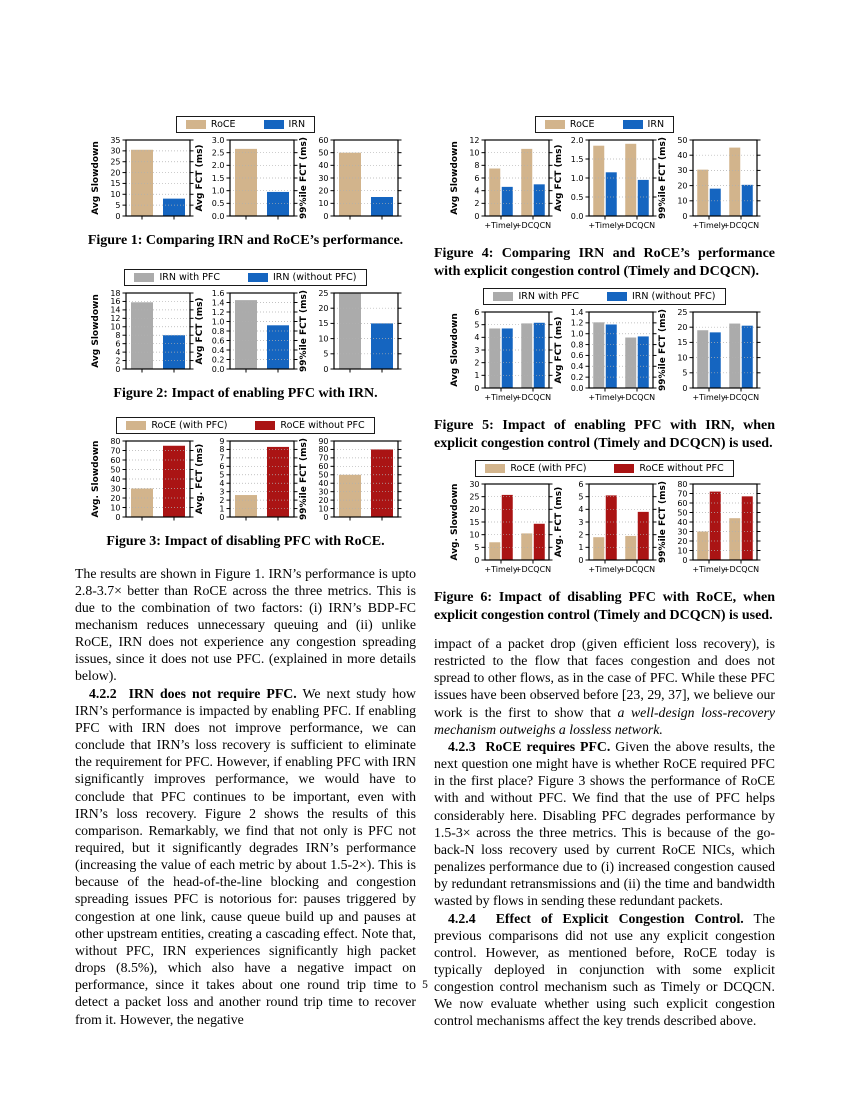 The width and height of the screenshot is (850, 1100). Describe the element at coordinates (495, 468) in the screenshot. I see `legend-swatch-roce-pfc` at that location.